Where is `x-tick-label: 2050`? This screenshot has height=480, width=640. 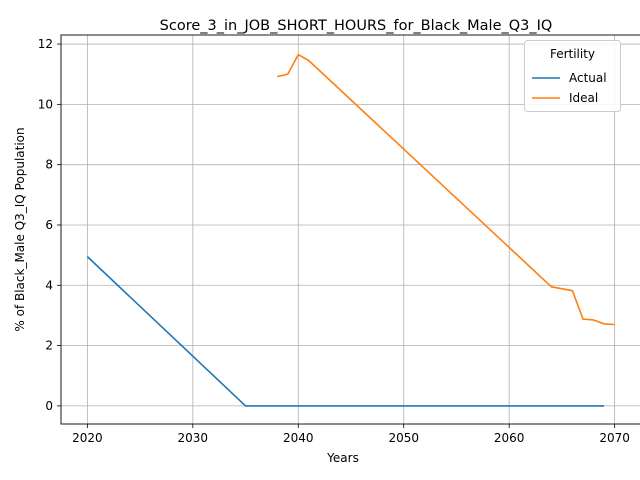
x-tick-label: 2050 is located at coordinates (403, 438).